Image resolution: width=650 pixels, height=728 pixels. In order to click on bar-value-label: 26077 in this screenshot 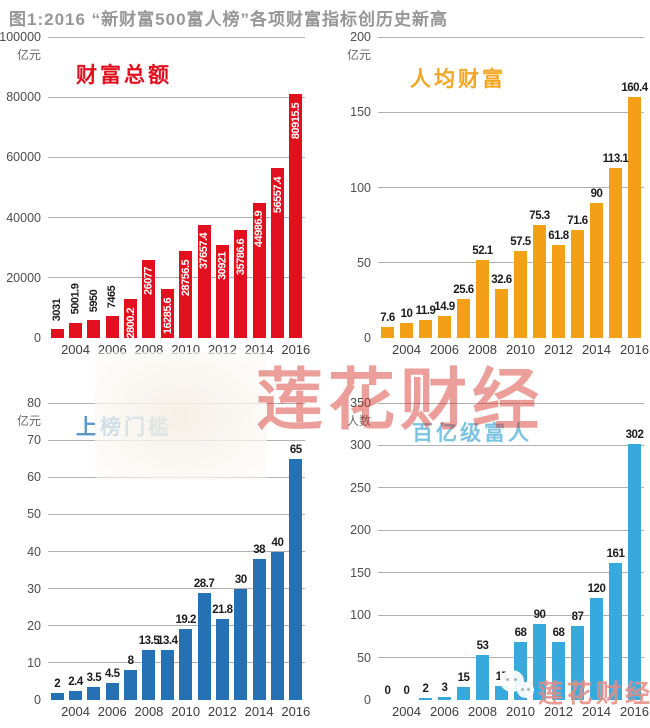, I will do `click(148, 281)`.